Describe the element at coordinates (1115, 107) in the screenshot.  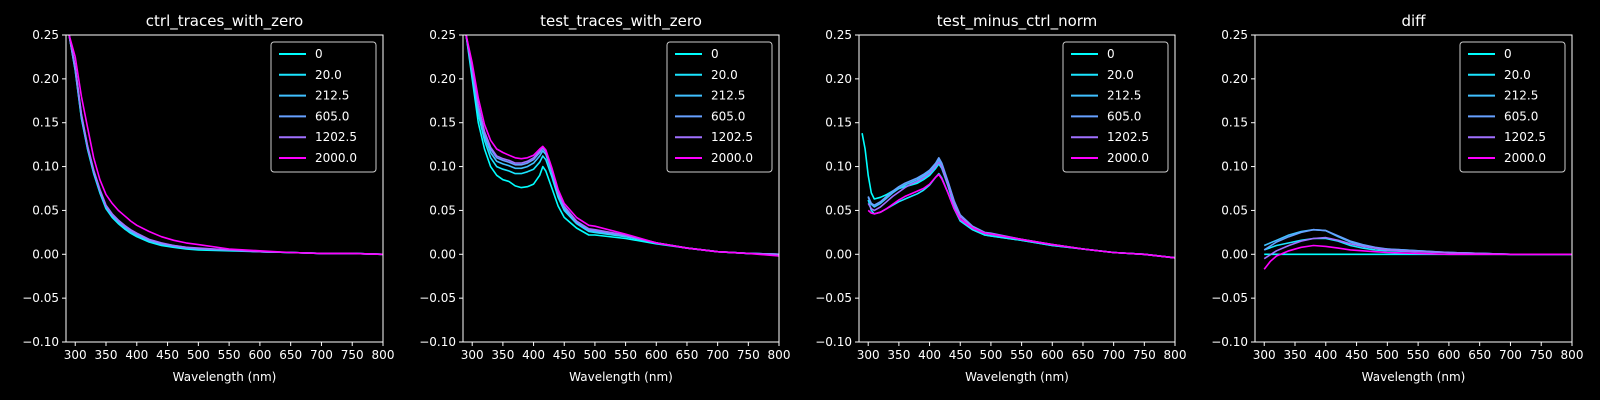
I see `legend: 0 20.0 212.5 605.0 1202.5 2000.0` at that location.